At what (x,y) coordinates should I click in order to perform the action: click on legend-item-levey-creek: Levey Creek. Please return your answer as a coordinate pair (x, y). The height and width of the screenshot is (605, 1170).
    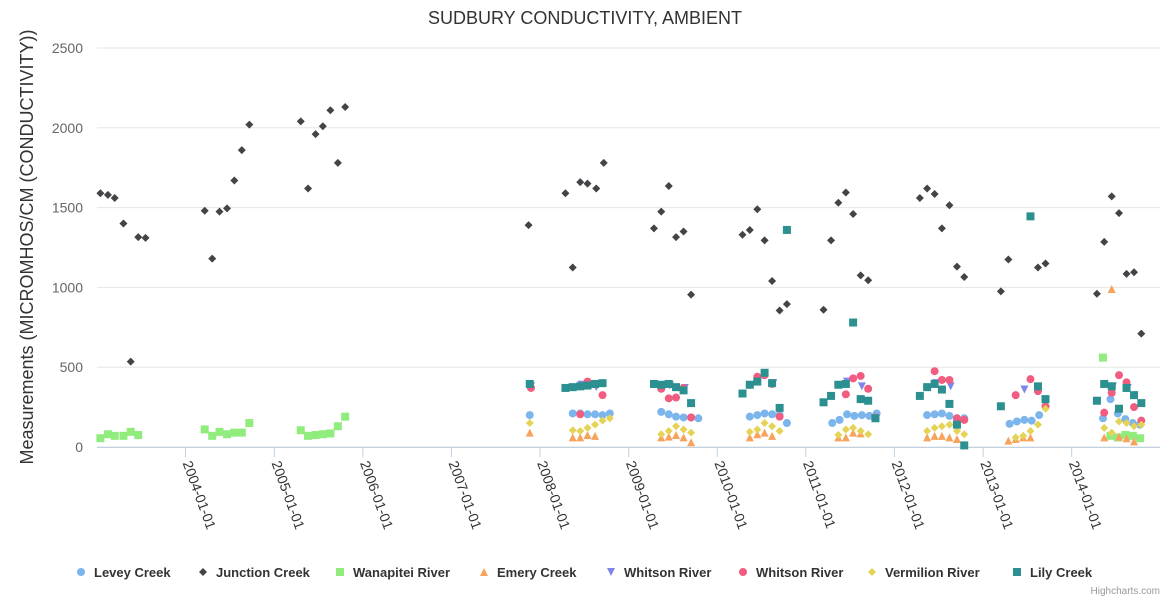
    Looking at the image, I should click on (124, 572).